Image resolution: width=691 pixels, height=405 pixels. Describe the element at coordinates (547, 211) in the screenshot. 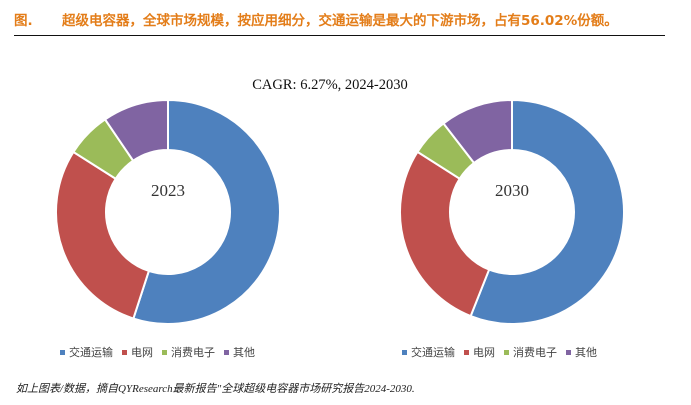

I see `slice-transport-2030` at that location.